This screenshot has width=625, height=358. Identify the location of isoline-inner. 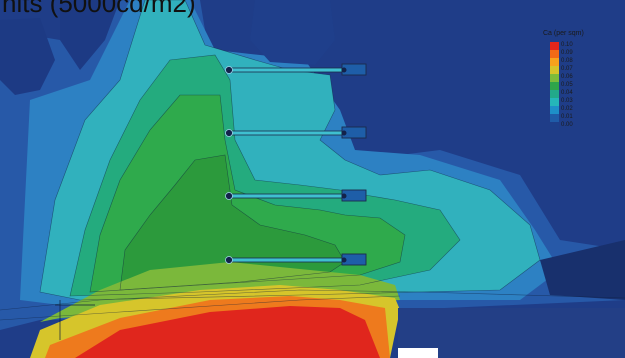
(232, 222).